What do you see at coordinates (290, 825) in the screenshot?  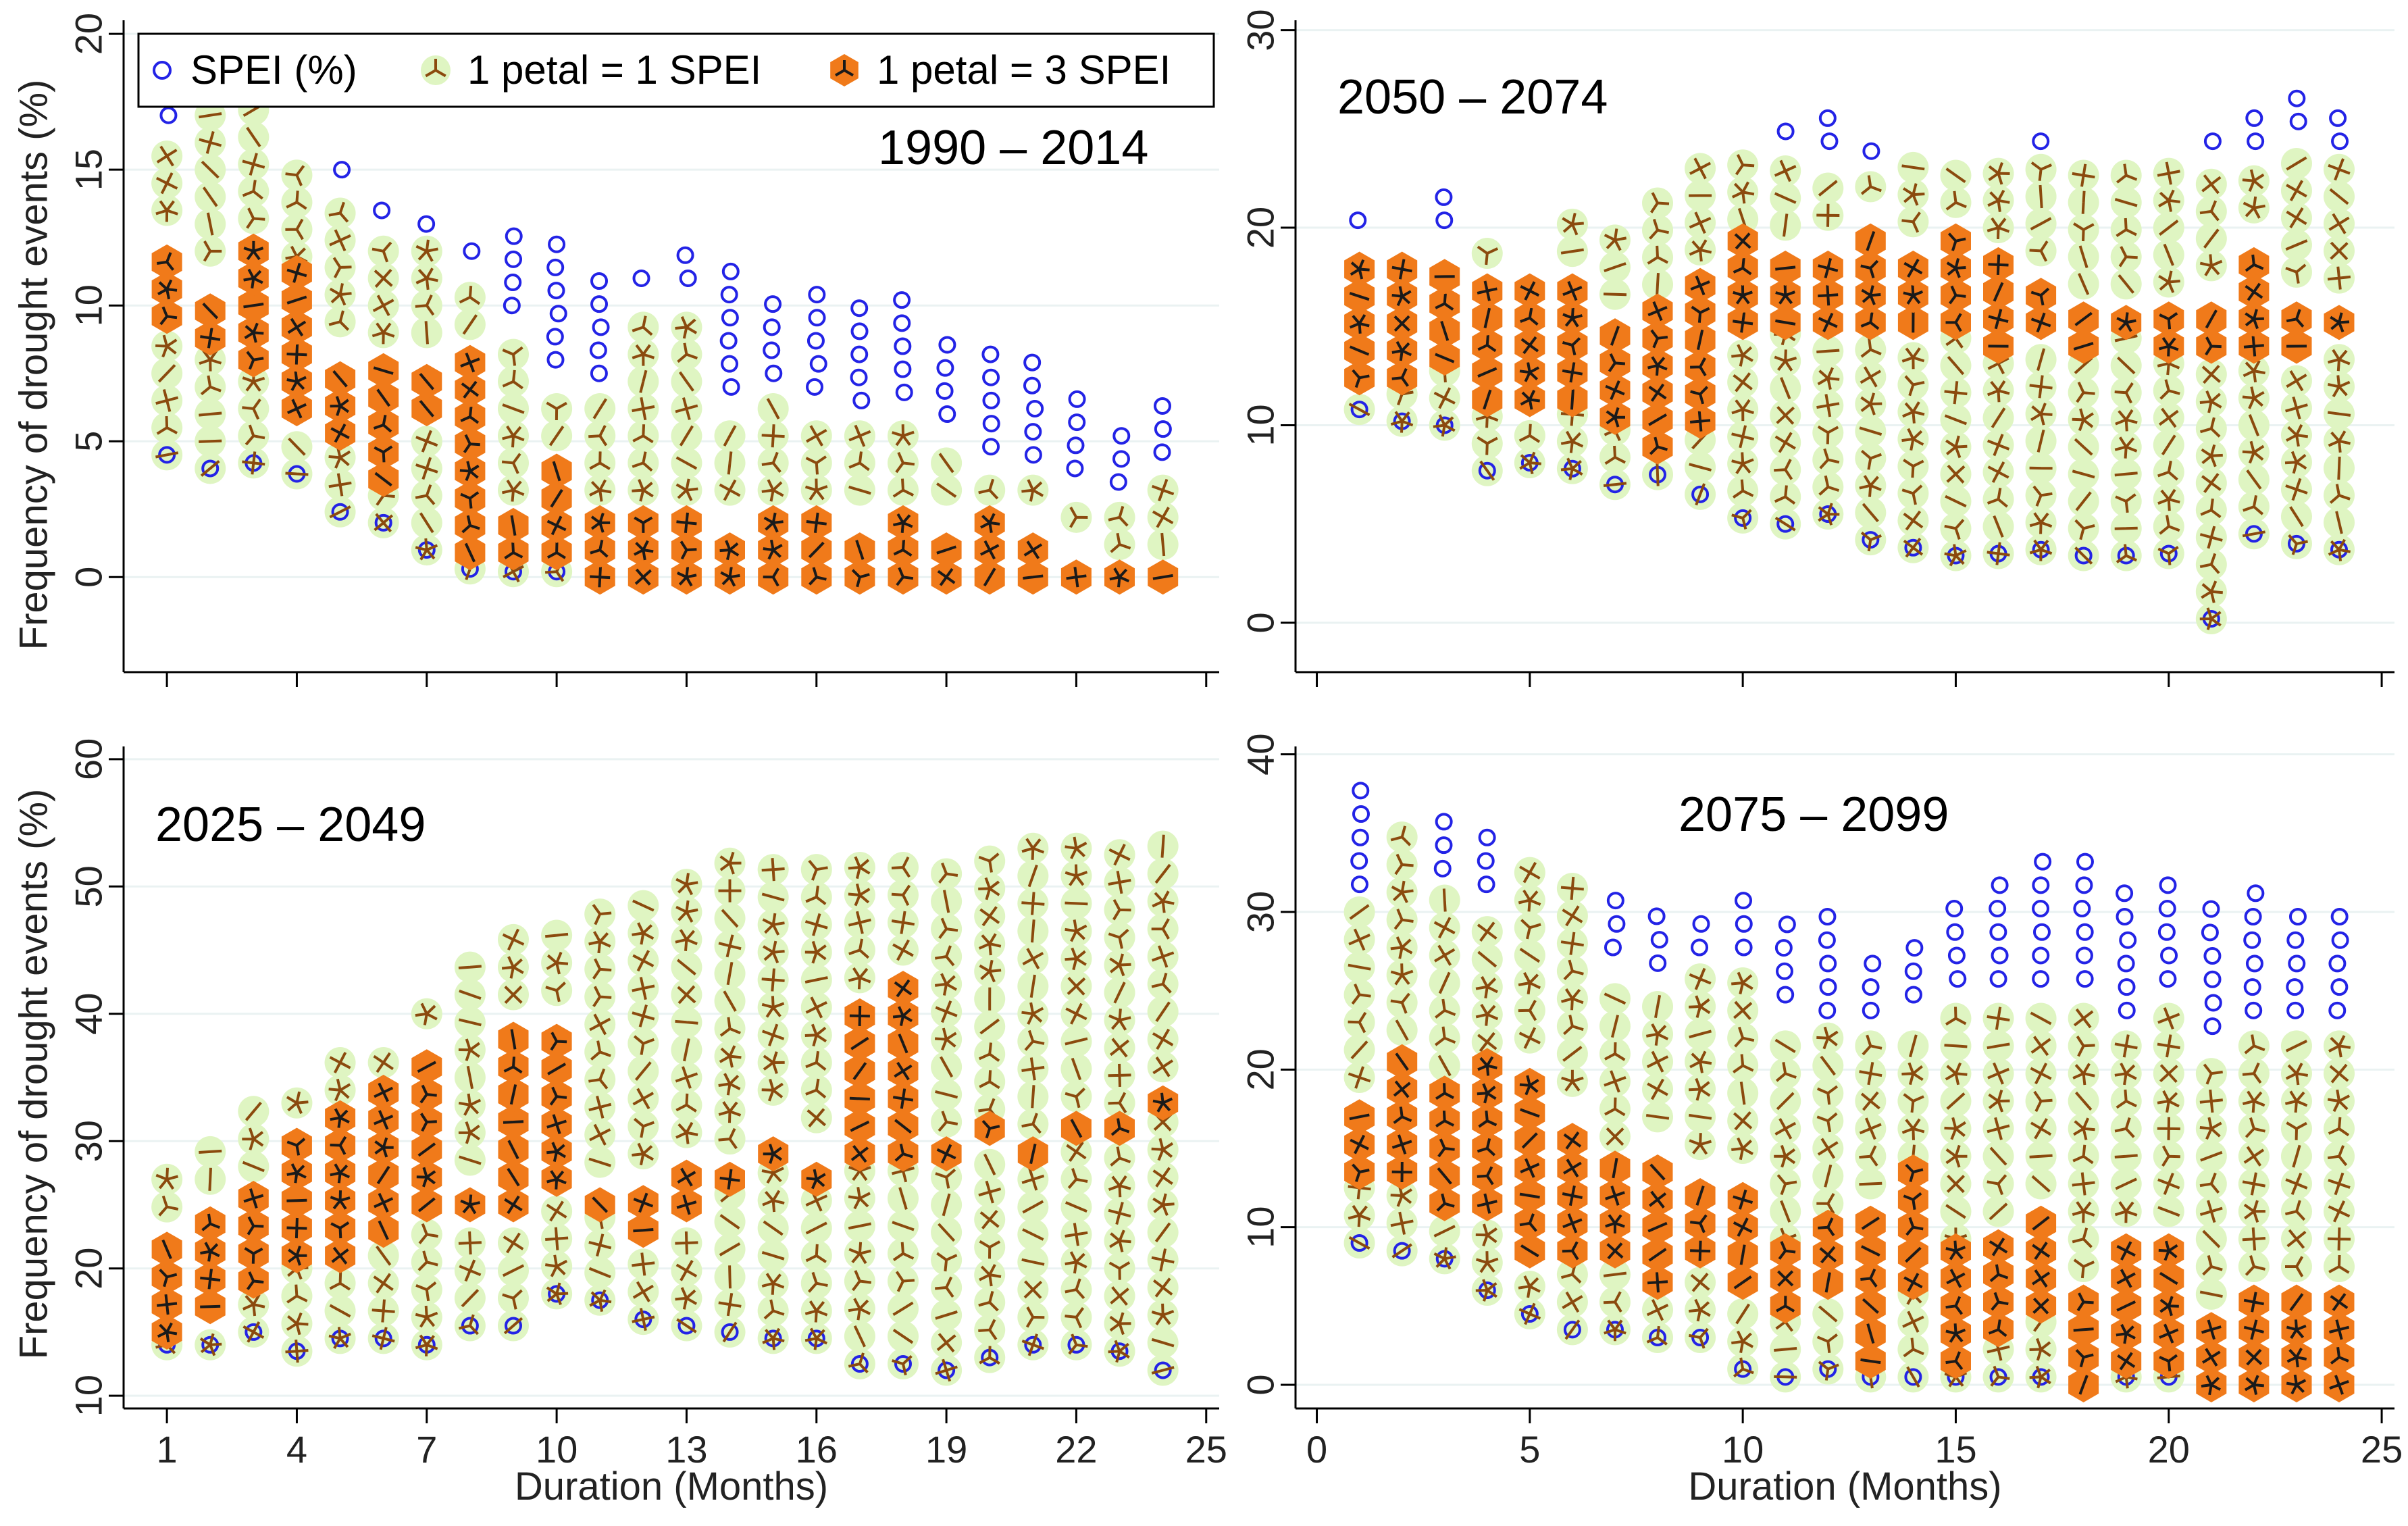 I see `period-label: 2025 – 2049` at bounding box center [290, 825].